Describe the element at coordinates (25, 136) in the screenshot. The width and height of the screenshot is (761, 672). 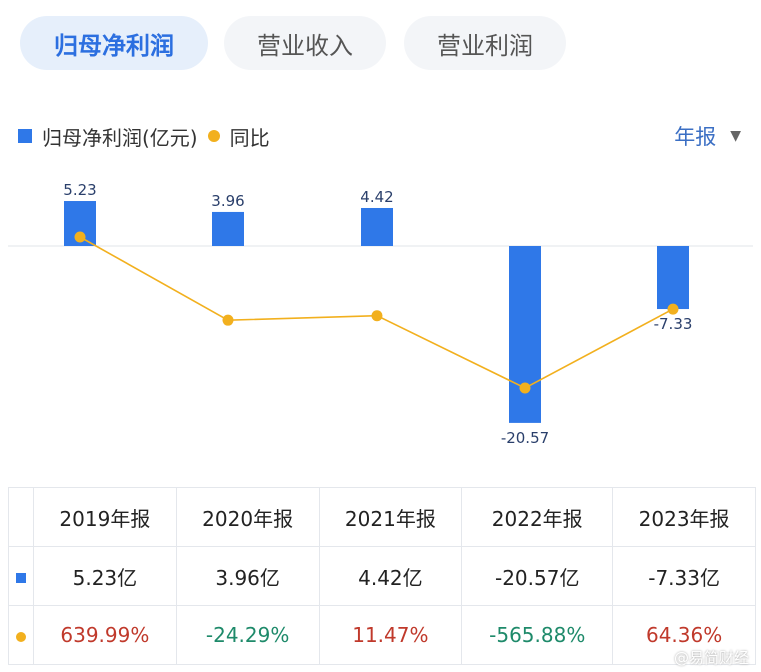
I see `bar-legend-marker` at that location.